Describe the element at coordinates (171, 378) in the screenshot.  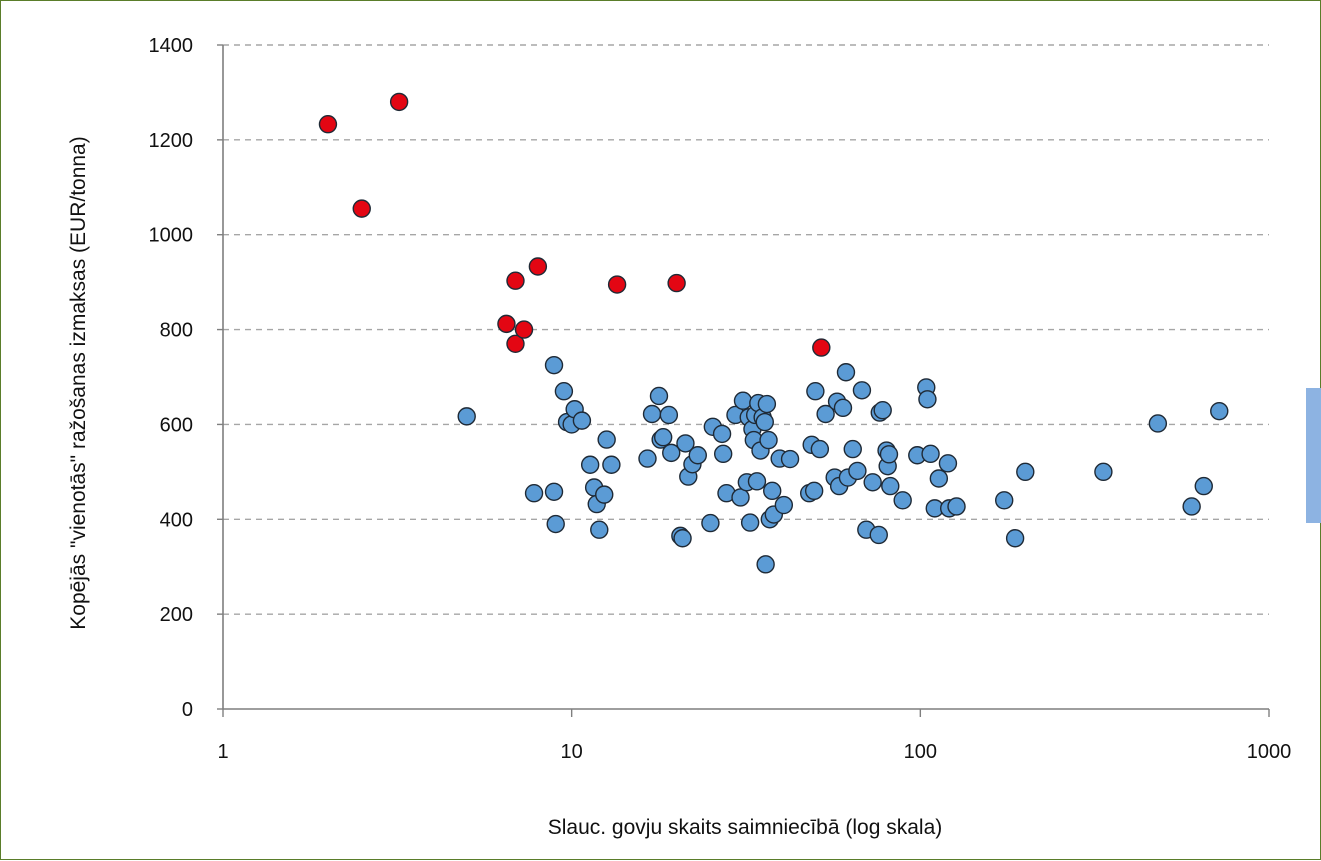
I see `y-tick-labels: 0 200 400 600 800 1000 1200 1400` at that location.